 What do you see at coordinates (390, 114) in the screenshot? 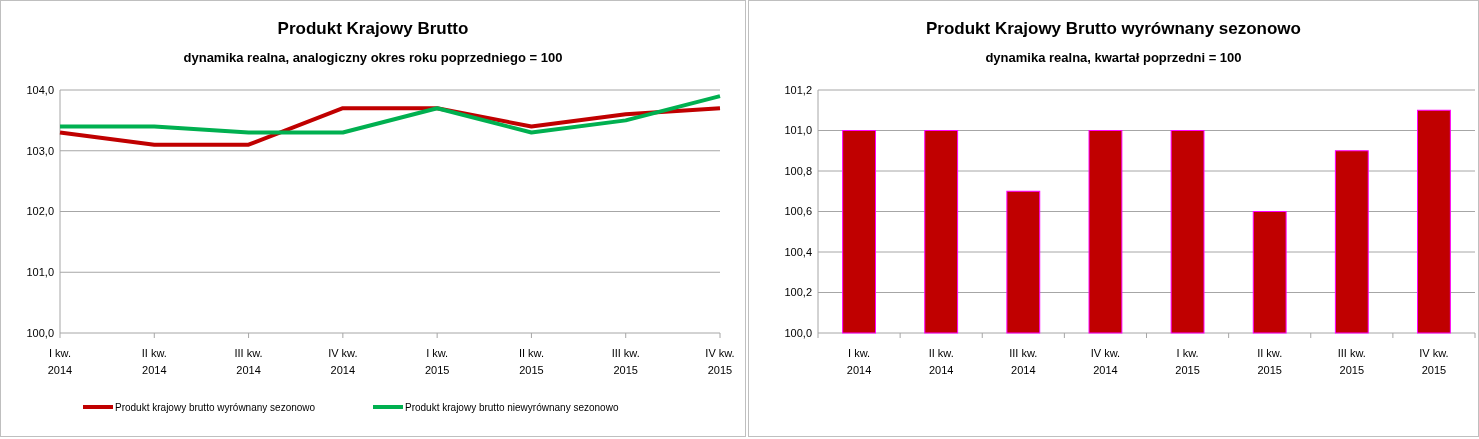
I see `line-series` at bounding box center [390, 114].